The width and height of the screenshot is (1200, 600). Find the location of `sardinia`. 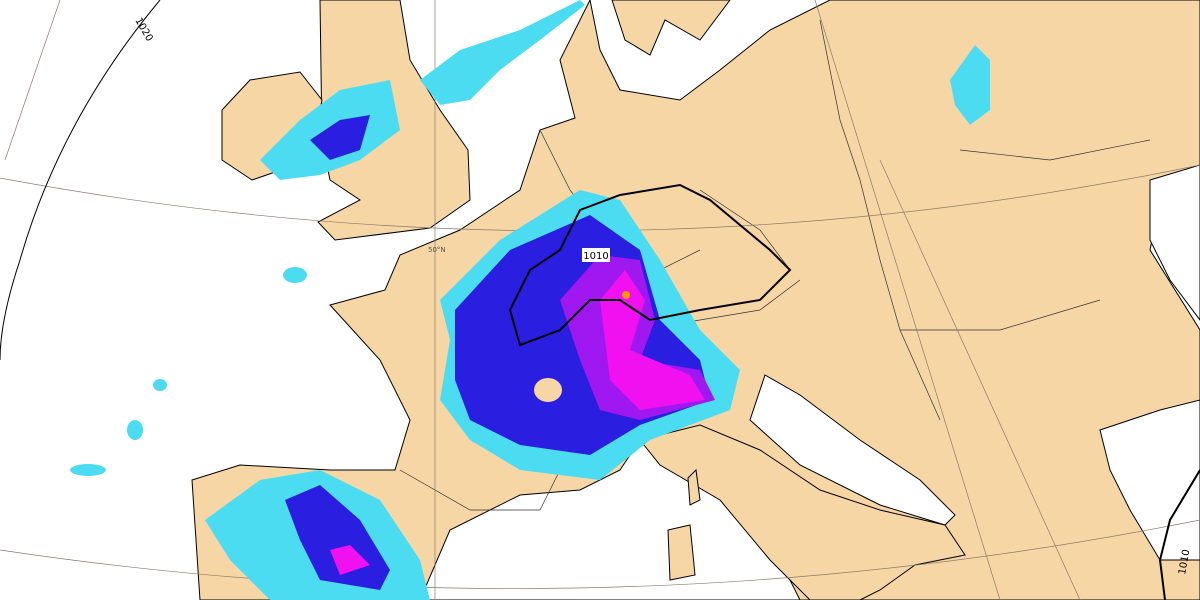

sardinia is located at coordinates (681, 552).